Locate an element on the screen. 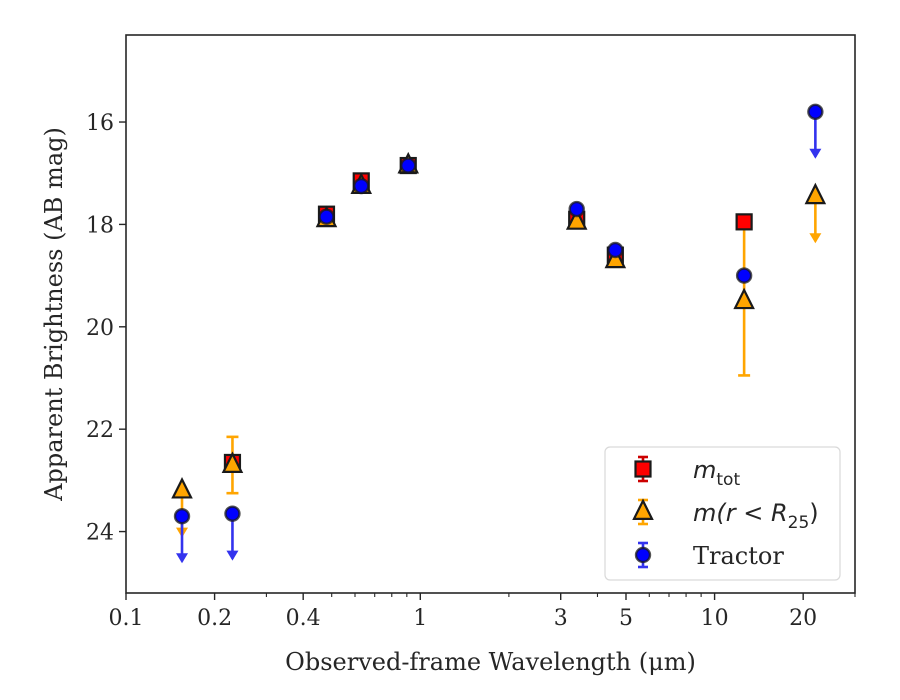  y-axis-ticks: 16 18 20 22 24 is located at coordinates (106, 328).